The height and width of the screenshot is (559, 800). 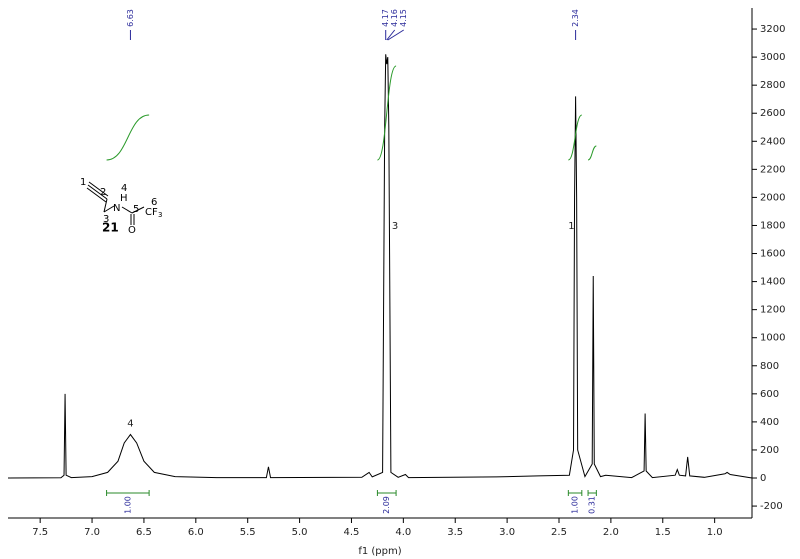 I want to click on y-tick-label: 0, so click(x=763, y=478).